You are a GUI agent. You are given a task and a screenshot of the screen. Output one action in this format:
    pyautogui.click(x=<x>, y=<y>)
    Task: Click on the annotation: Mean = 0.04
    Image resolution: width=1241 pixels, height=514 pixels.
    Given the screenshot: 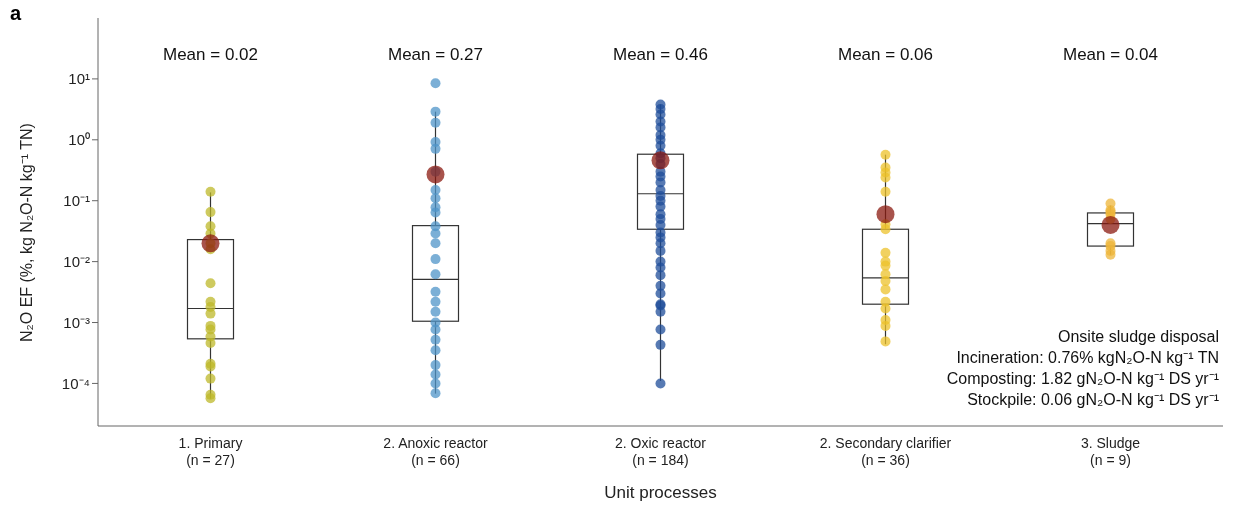 What is the action you would take?
    pyautogui.click(x=1110, y=55)
    